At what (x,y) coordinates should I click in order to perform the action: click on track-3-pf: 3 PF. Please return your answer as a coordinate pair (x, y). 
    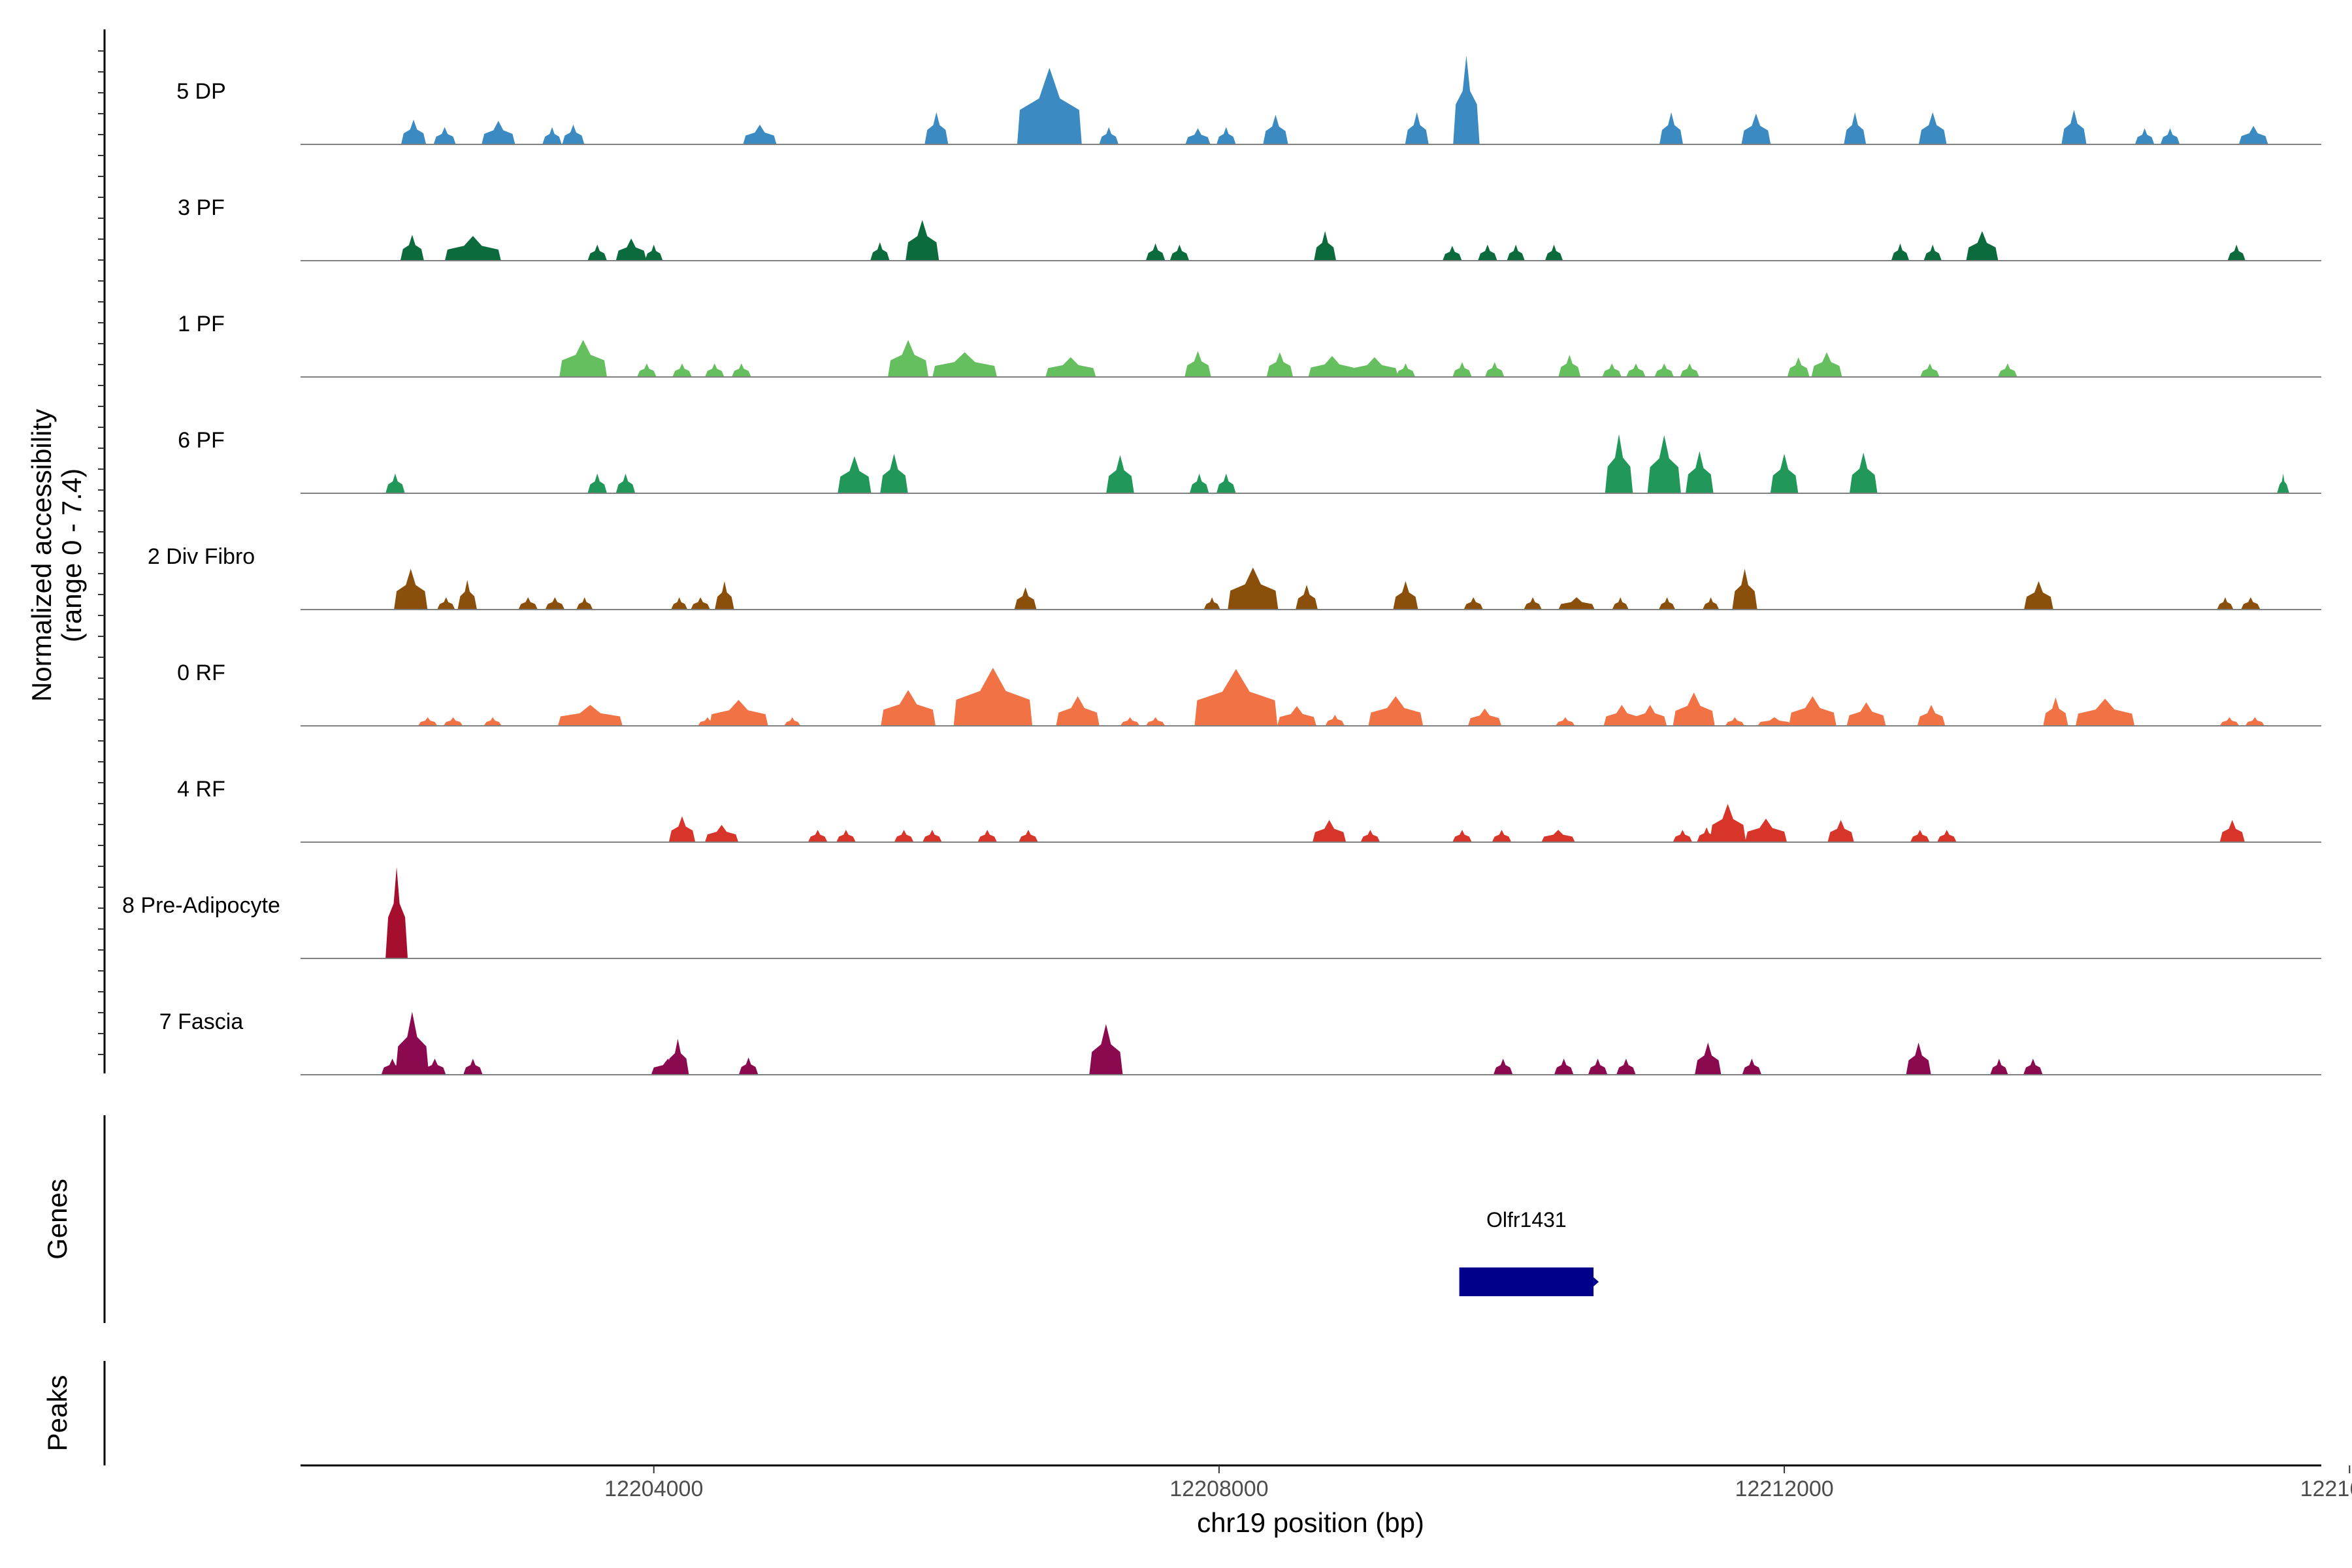
    Looking at the image, I should click on (1249, 228).